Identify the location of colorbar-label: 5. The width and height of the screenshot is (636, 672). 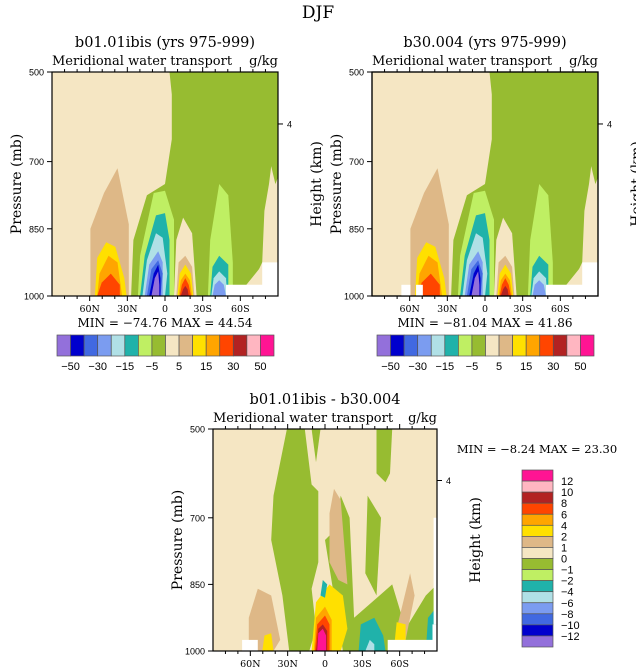
(179, 367).